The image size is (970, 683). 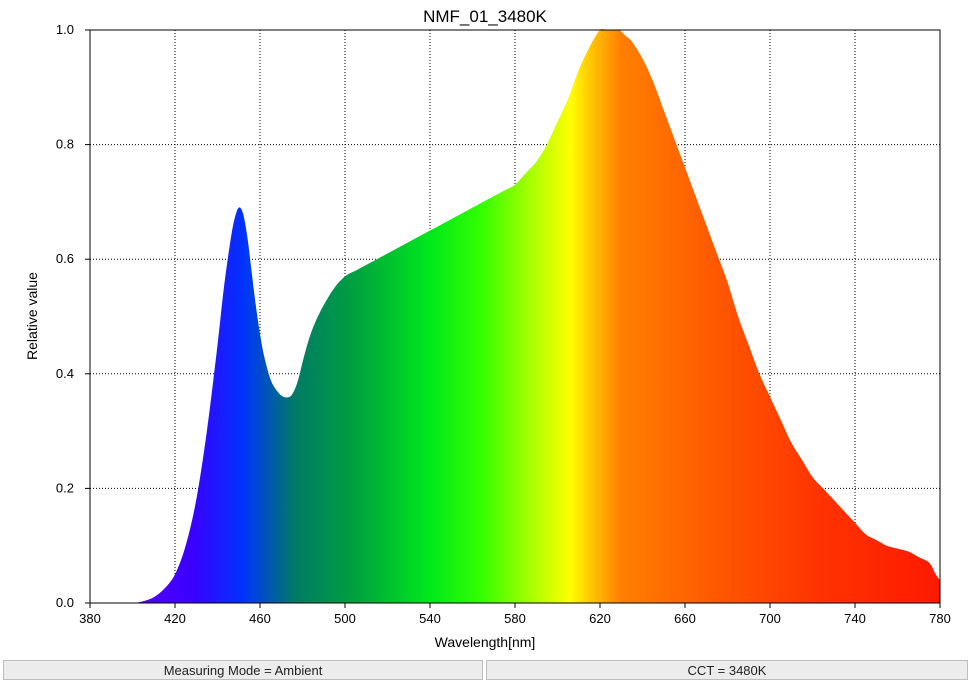 What do you see at coordinates (65, 258) in the screenshot?
I see `y-tick-label: 0.6` at bounding box center [65, 258].